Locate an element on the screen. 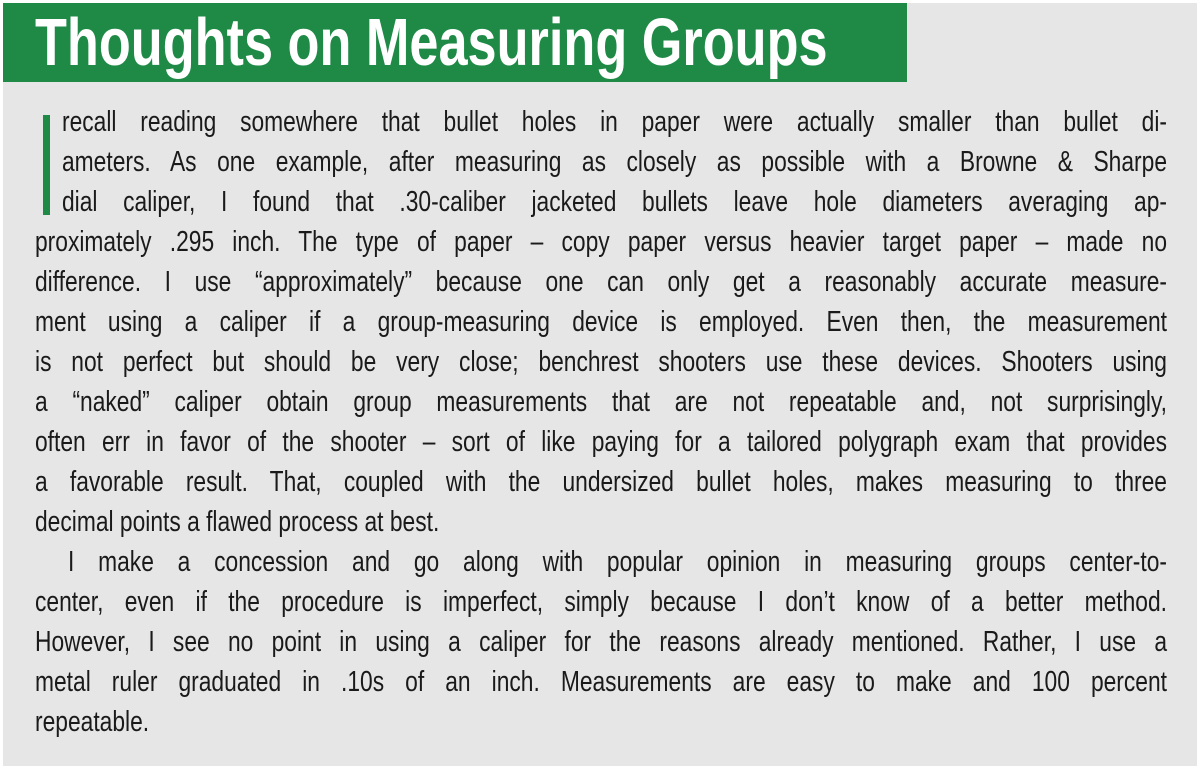 This screenshot has height=771, width=1200. text-line: decimal points a flawed process at best. is located at coordinates (237, 522).